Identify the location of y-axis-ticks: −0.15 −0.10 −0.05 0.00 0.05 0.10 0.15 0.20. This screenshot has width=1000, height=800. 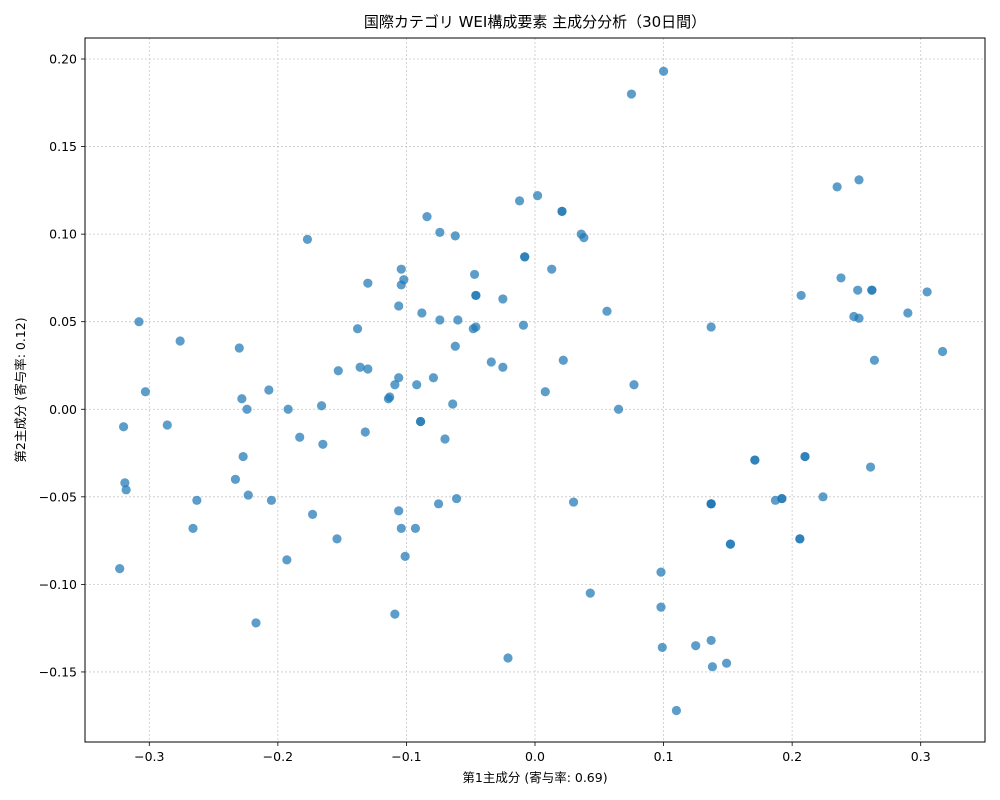
(62, 365).